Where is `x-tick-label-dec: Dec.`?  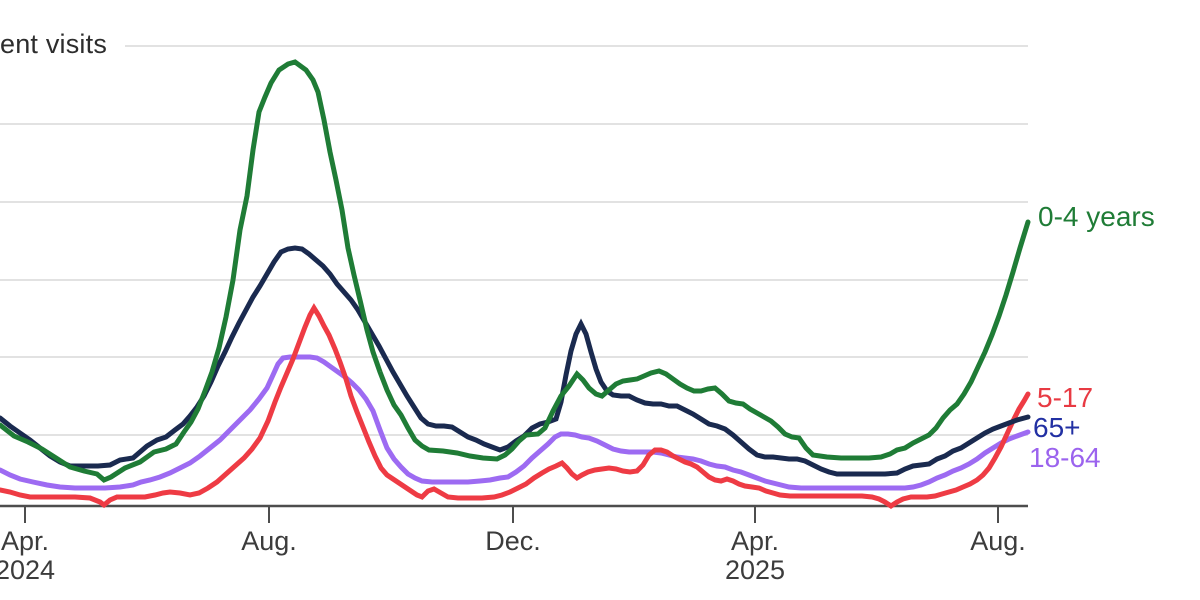
x-tick-label-dec: Dec. is located at coordinates (513, 541).